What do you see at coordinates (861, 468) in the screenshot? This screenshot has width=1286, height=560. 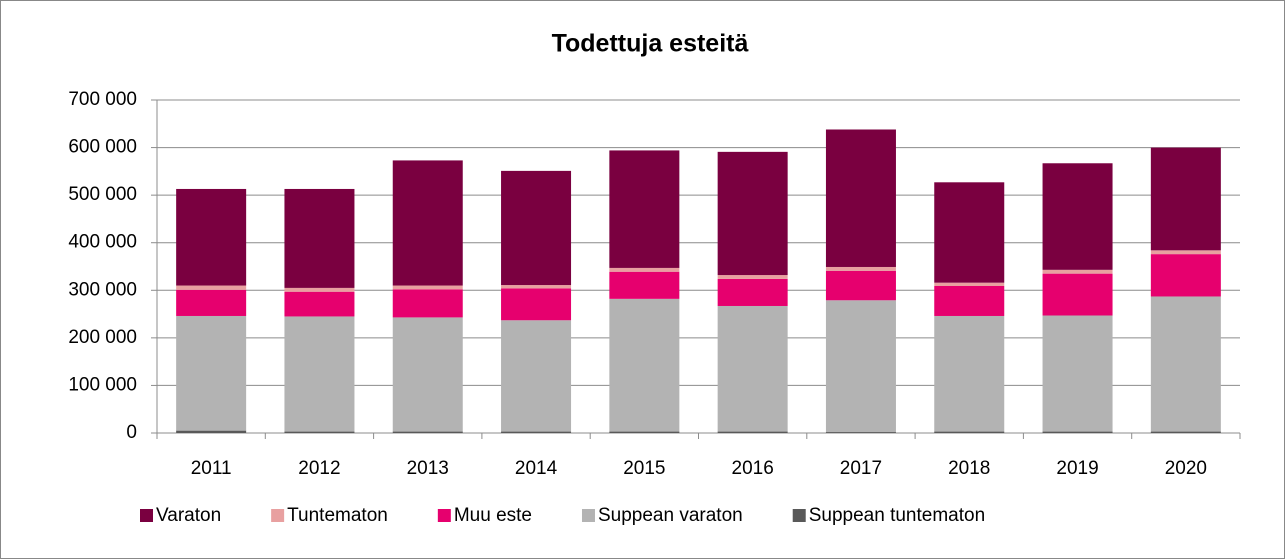 I see `x-tick-label: 2017` at bounding box center [861, 468].